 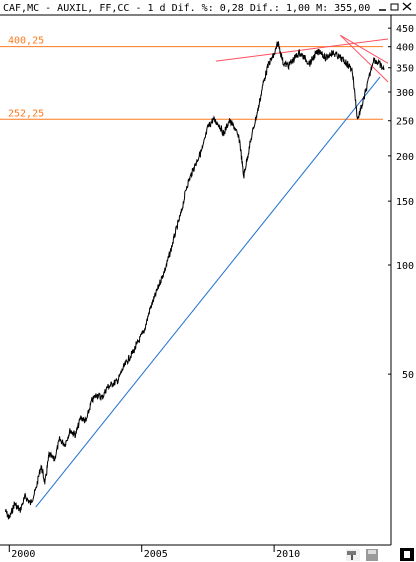 I want to click on minimize-icon, so click(x=382, y=6).